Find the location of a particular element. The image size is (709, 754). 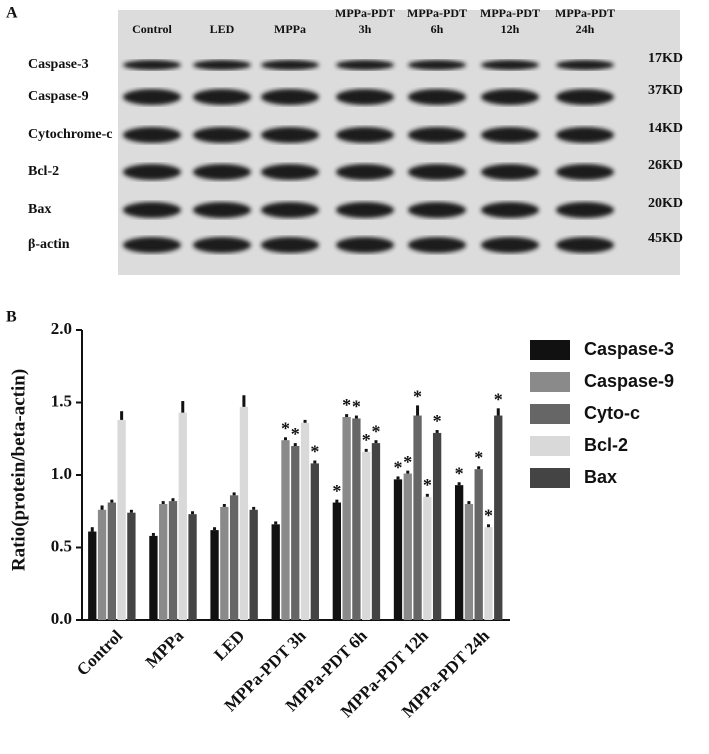

x-tick-label: MPPa is located at coordinates (165, 649).